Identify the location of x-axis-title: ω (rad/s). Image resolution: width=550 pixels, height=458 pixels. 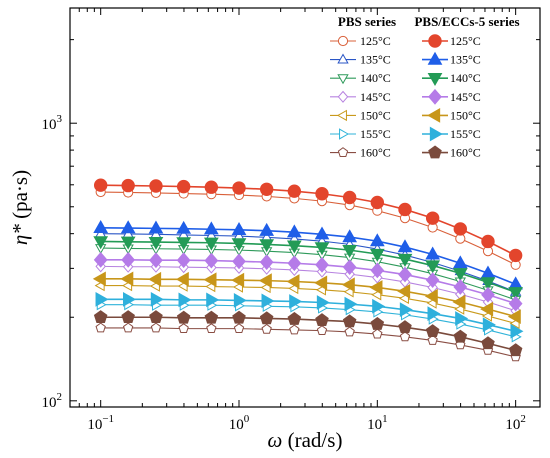
(305, 440).